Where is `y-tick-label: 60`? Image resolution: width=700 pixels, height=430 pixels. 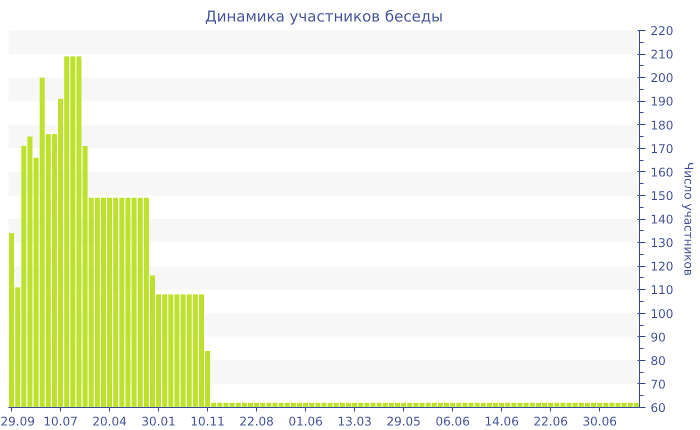
y-tick-label: 60 is located at coordinates (658, 408).